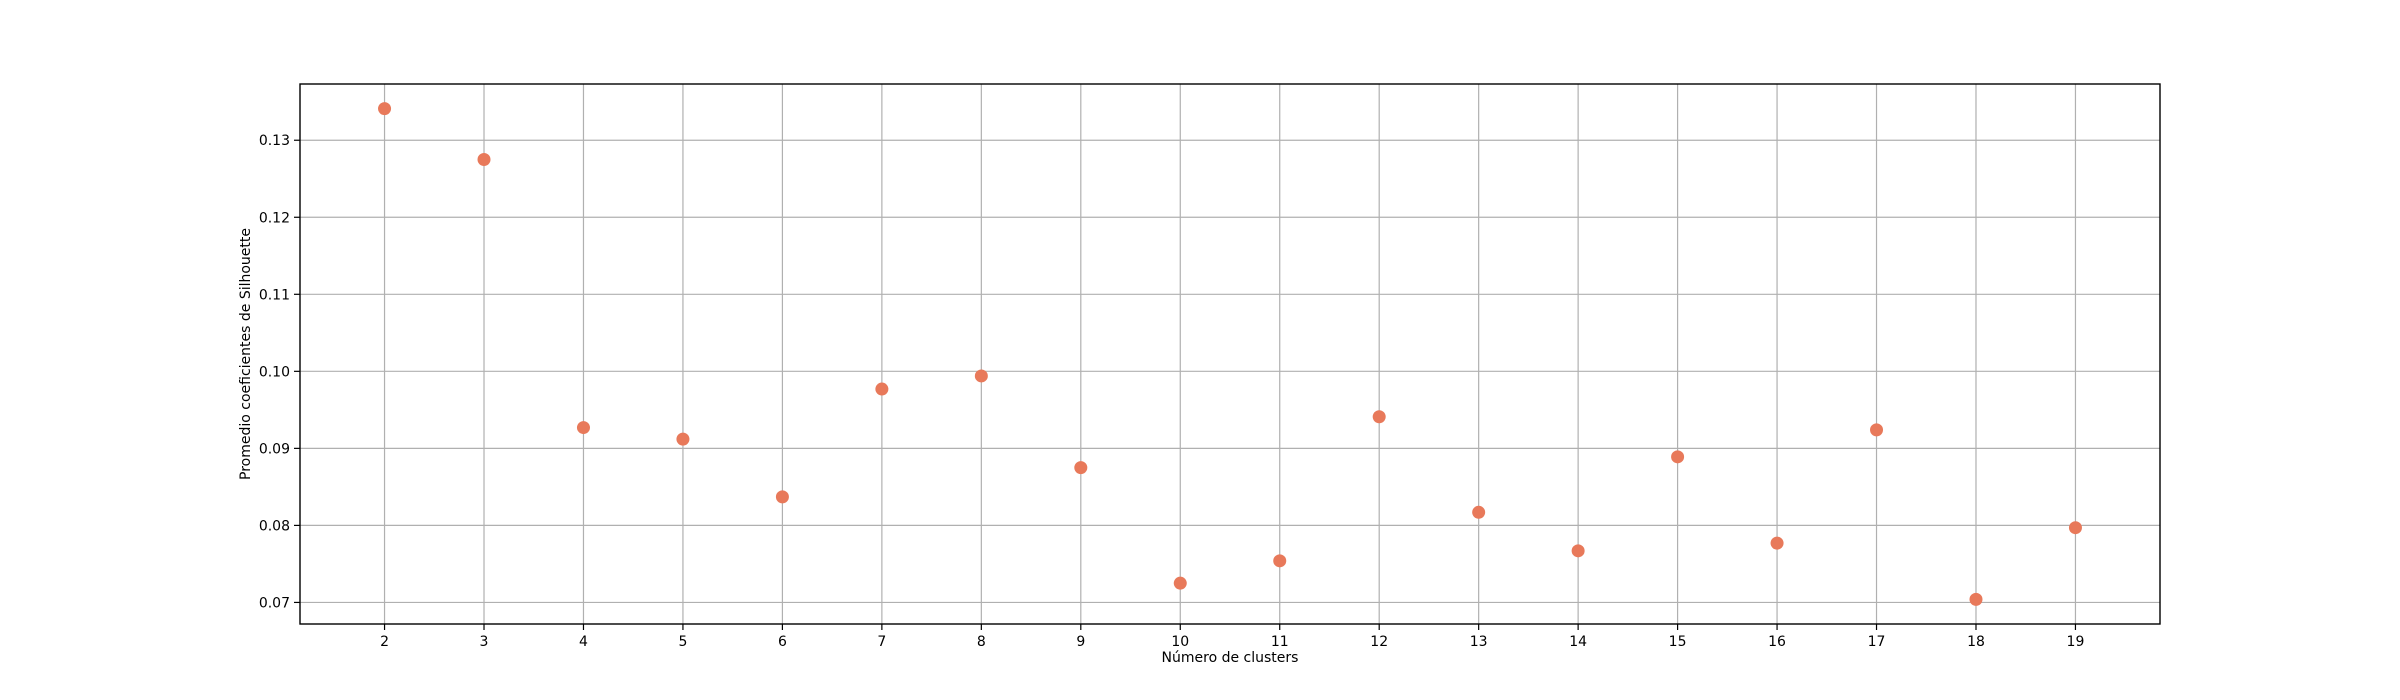 Image resolution: width=2400 pixels, height=700 pixels. What do you see at coordinates (981, 642) in the screenshot?
I see `x-tick-label: 8` at bounding box center [981, 642].